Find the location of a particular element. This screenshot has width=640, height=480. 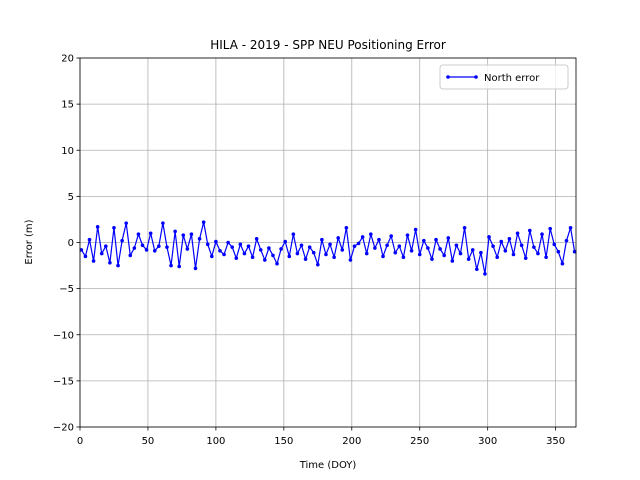

x-tick-label: 300 is located at coordinates (487, 441).